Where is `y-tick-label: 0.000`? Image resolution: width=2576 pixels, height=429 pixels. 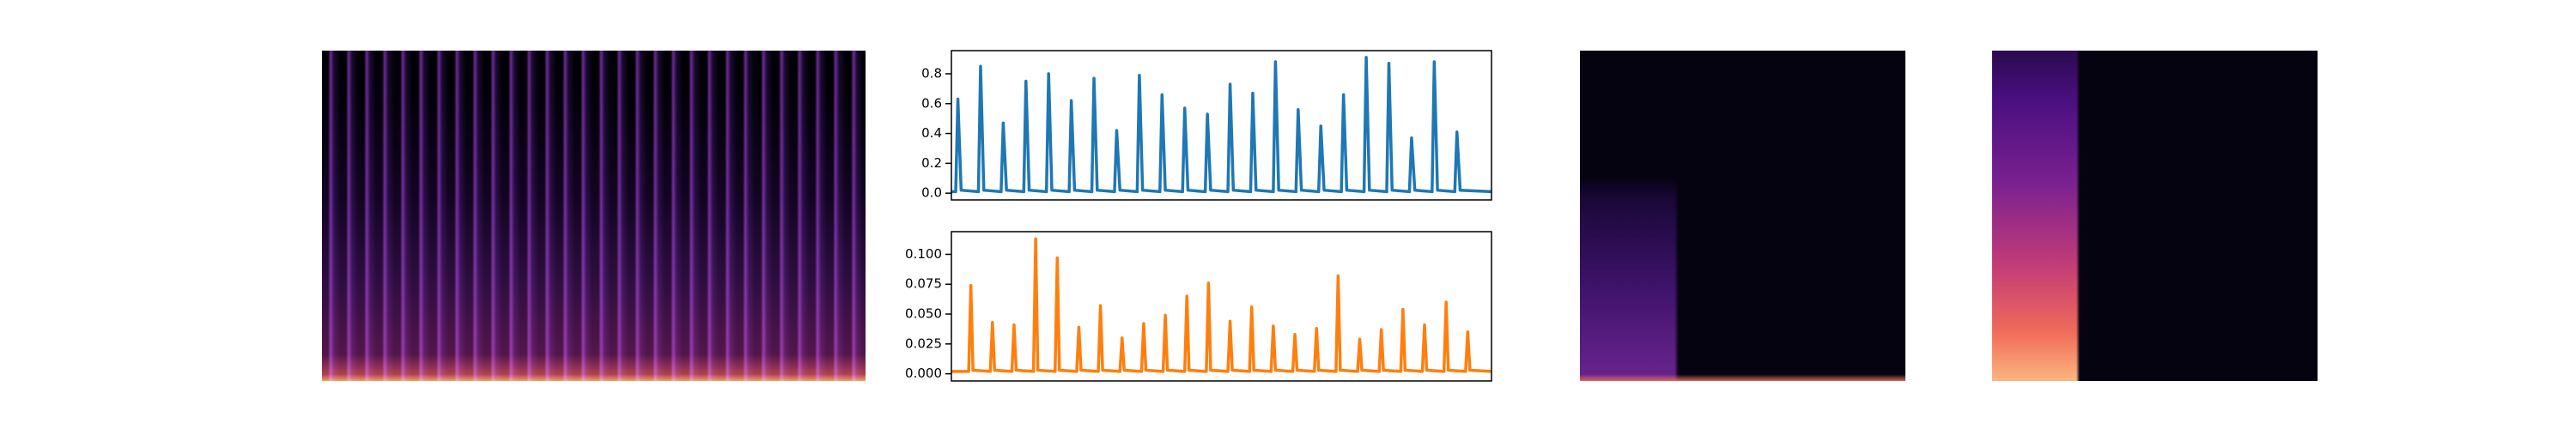 y-tick-label: 0.000 is located at coordinates (924, 373).